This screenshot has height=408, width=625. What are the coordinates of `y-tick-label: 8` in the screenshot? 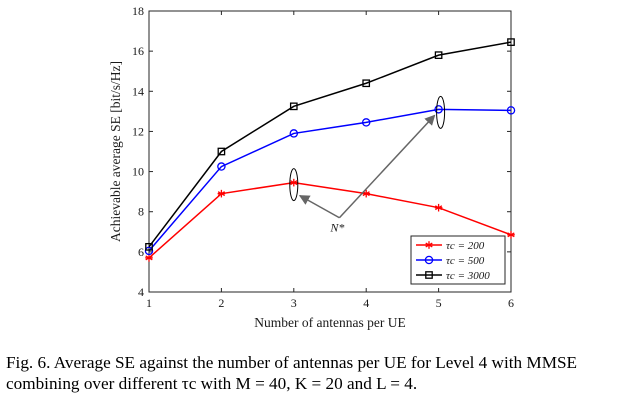 It's located at (141, 212).